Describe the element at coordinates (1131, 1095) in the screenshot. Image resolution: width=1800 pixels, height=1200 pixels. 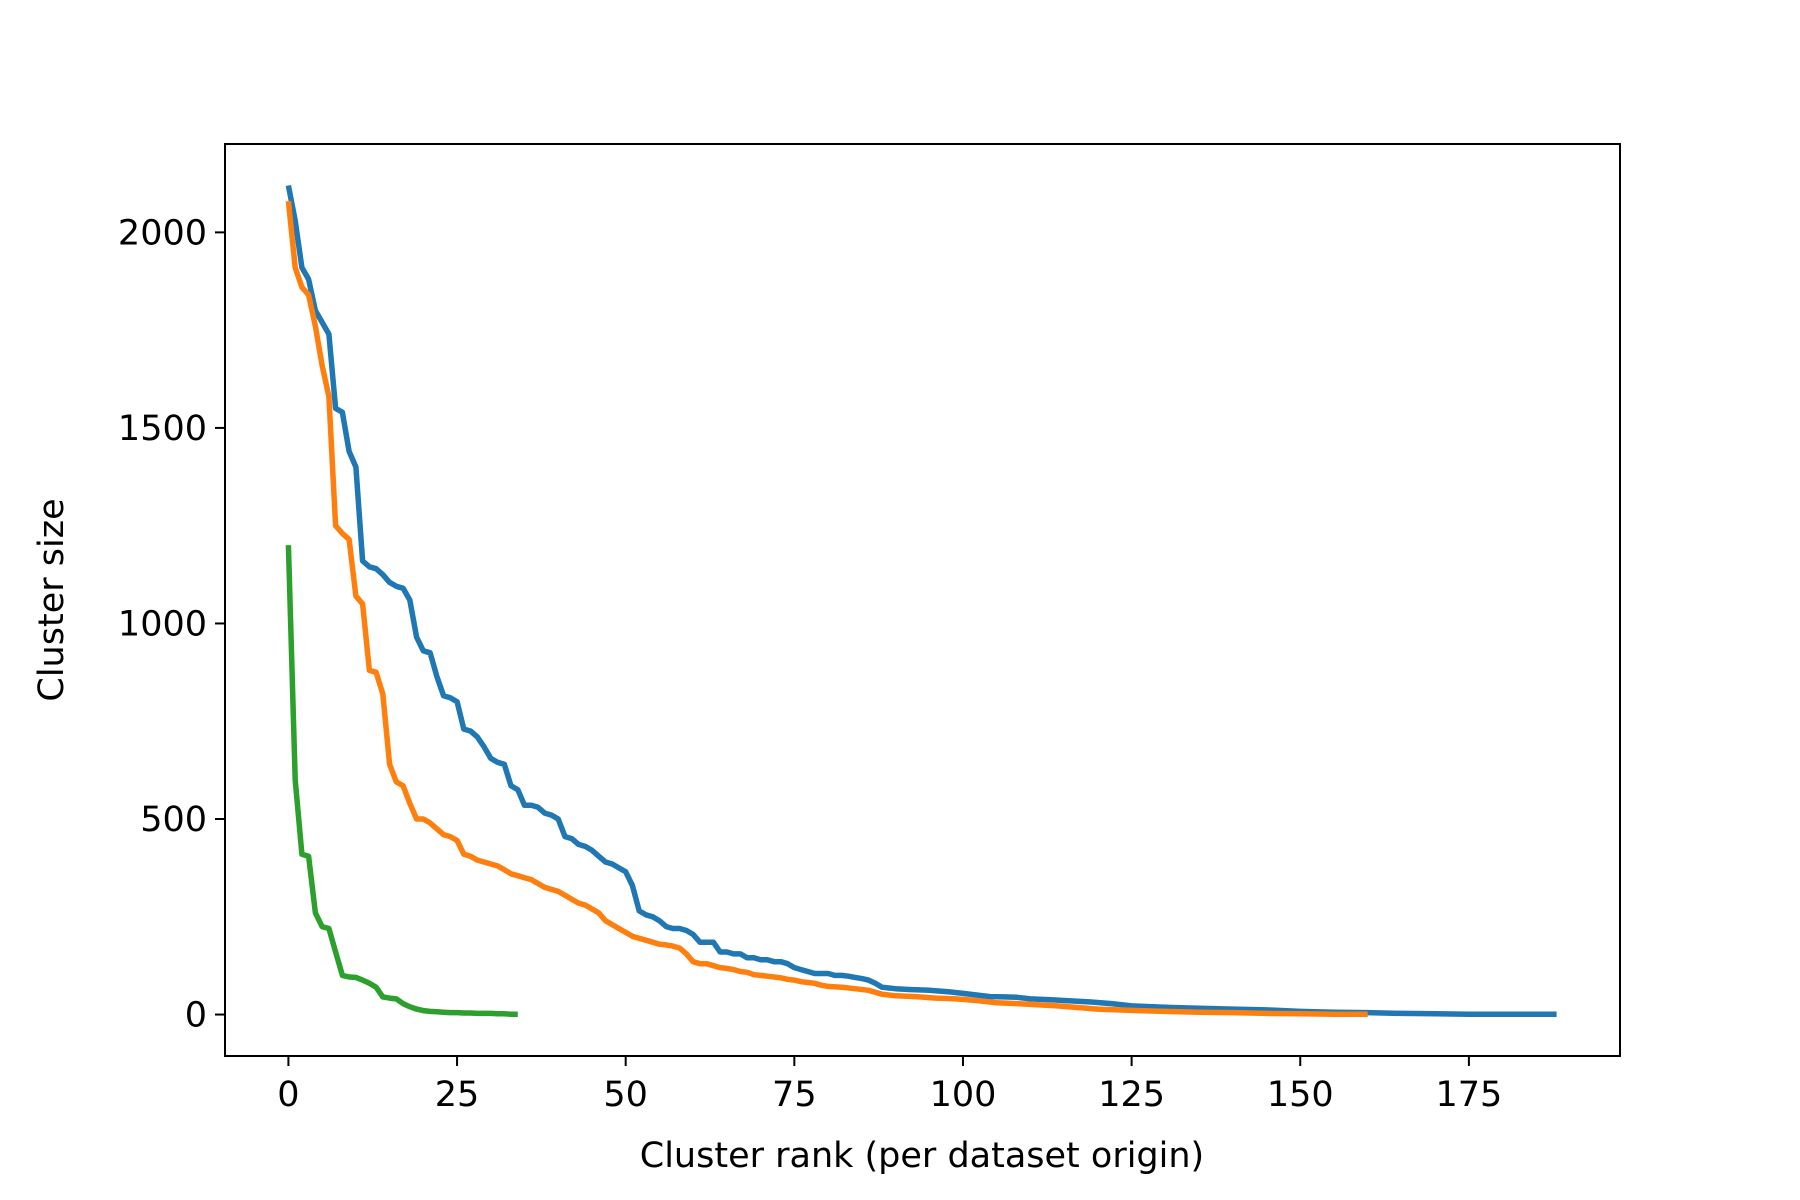
I see `x-tick-label: 125` at that location.